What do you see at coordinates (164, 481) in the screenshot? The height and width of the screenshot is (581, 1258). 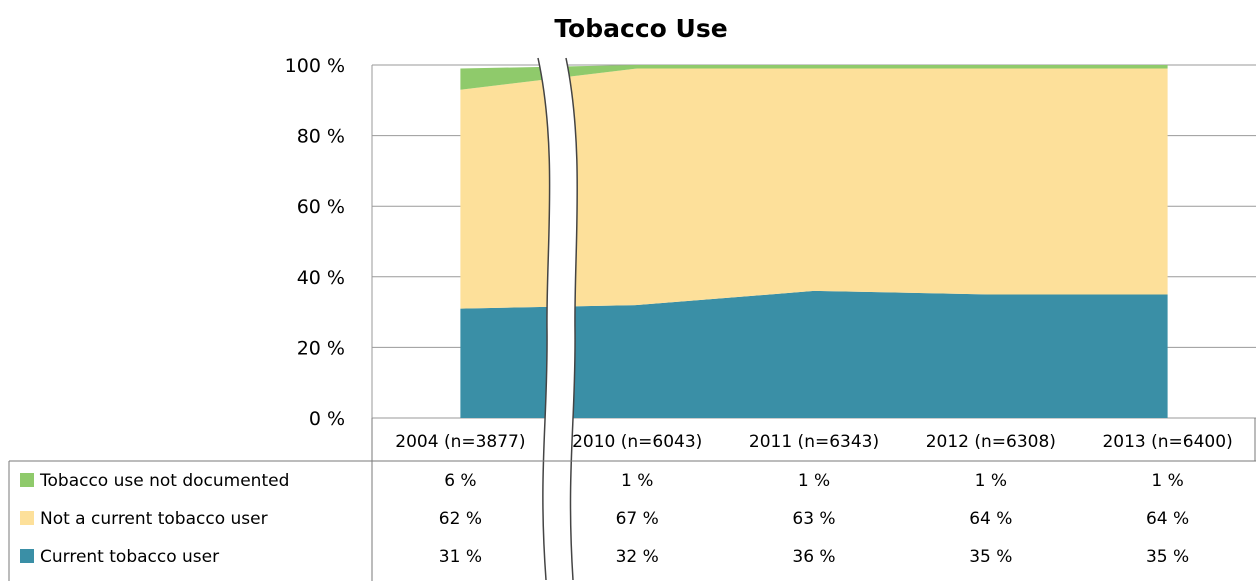 I see `legend-label: Tobacco use not documented` at bounding box center [164, 481].